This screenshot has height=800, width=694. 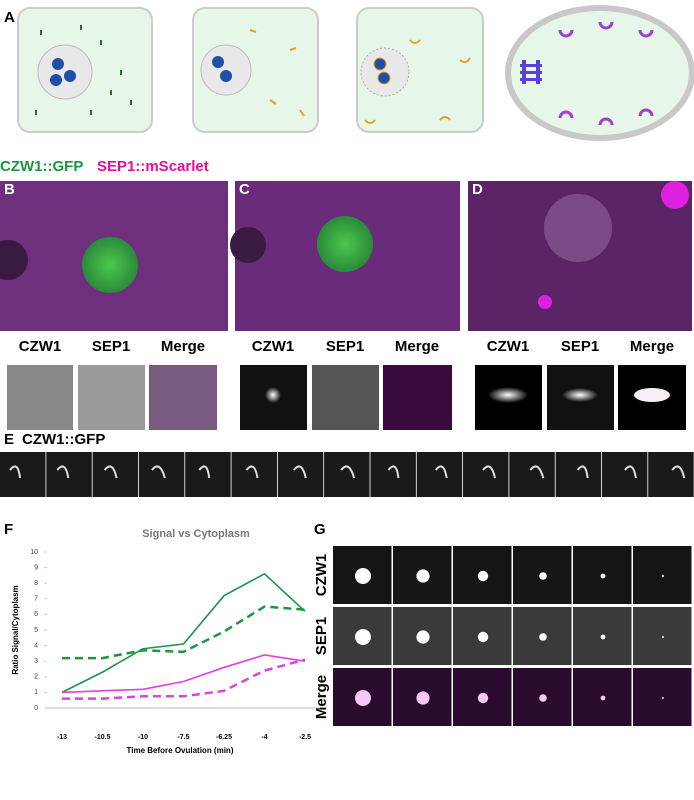 What do you see at coordinates (321, 697) in the screenshot?
I see `row-label: Merge` at bounding box center [321, 697].